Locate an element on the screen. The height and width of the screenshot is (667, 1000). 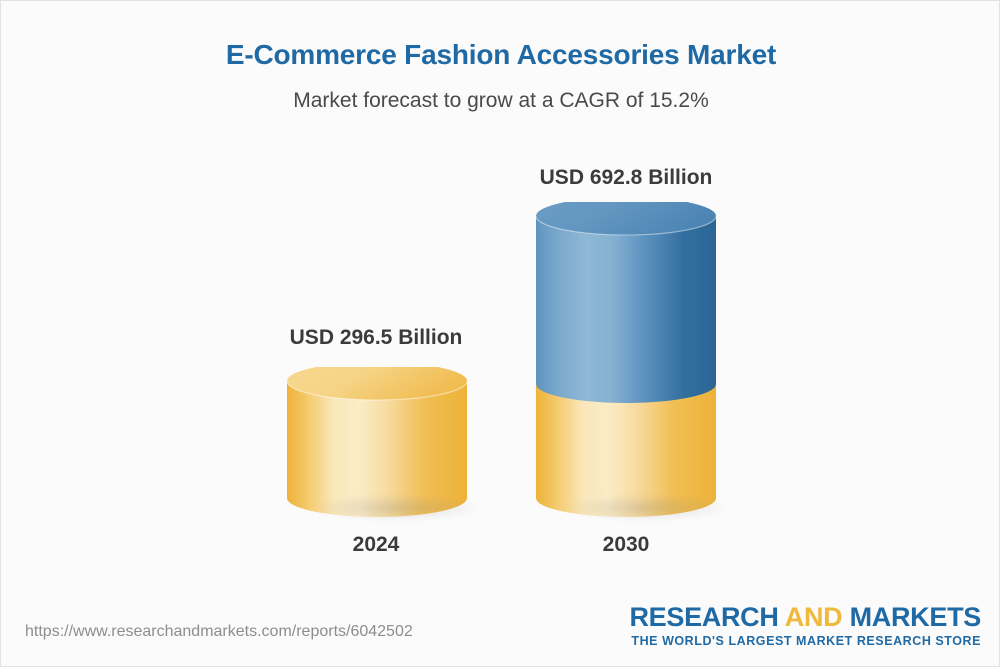
cylinder-2030-top-ellipse is located at coordinates (626, 216).